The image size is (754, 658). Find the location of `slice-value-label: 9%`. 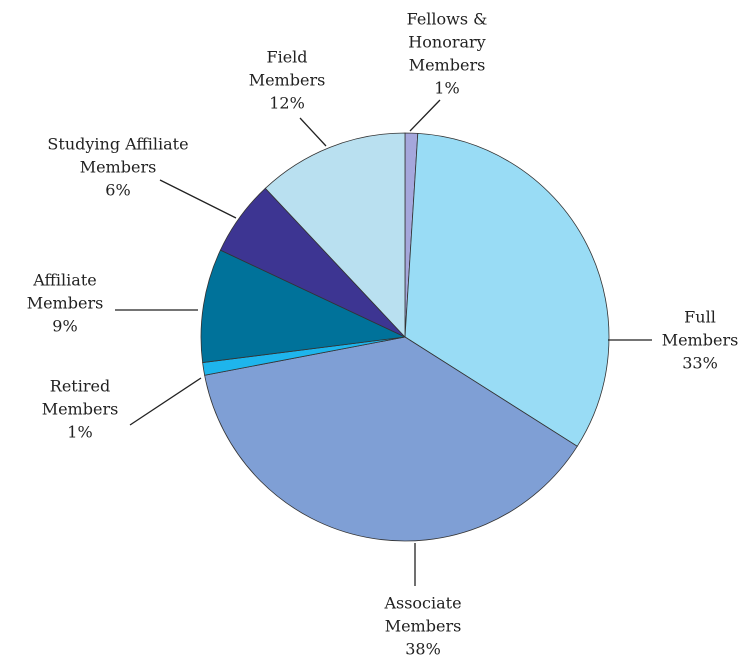

slice-value-label: 9% is located at coordinates (64, 326).